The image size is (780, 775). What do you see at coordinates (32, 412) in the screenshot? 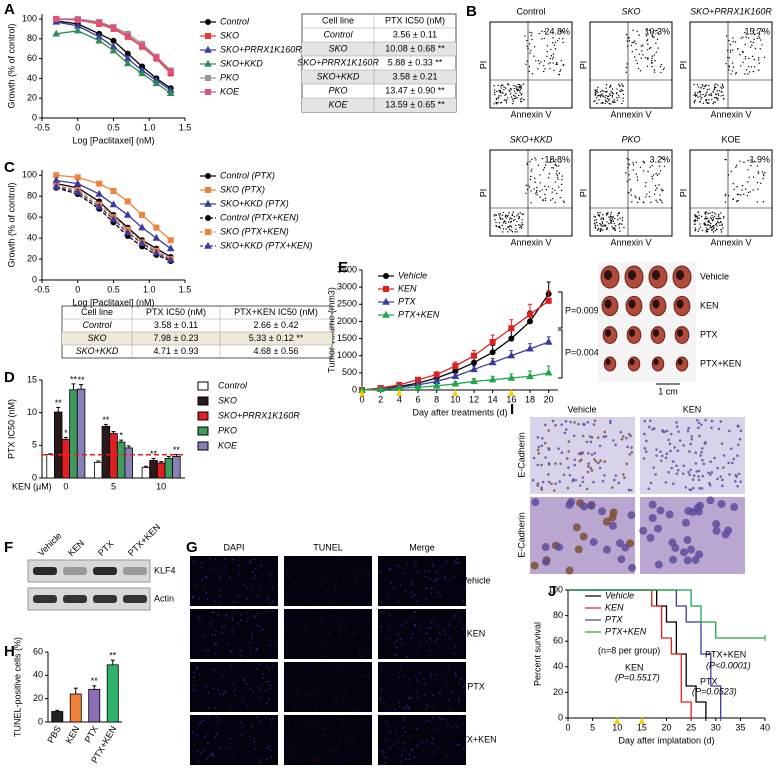
I see `y-tick-label: 10` at bounding box center [32, 412].